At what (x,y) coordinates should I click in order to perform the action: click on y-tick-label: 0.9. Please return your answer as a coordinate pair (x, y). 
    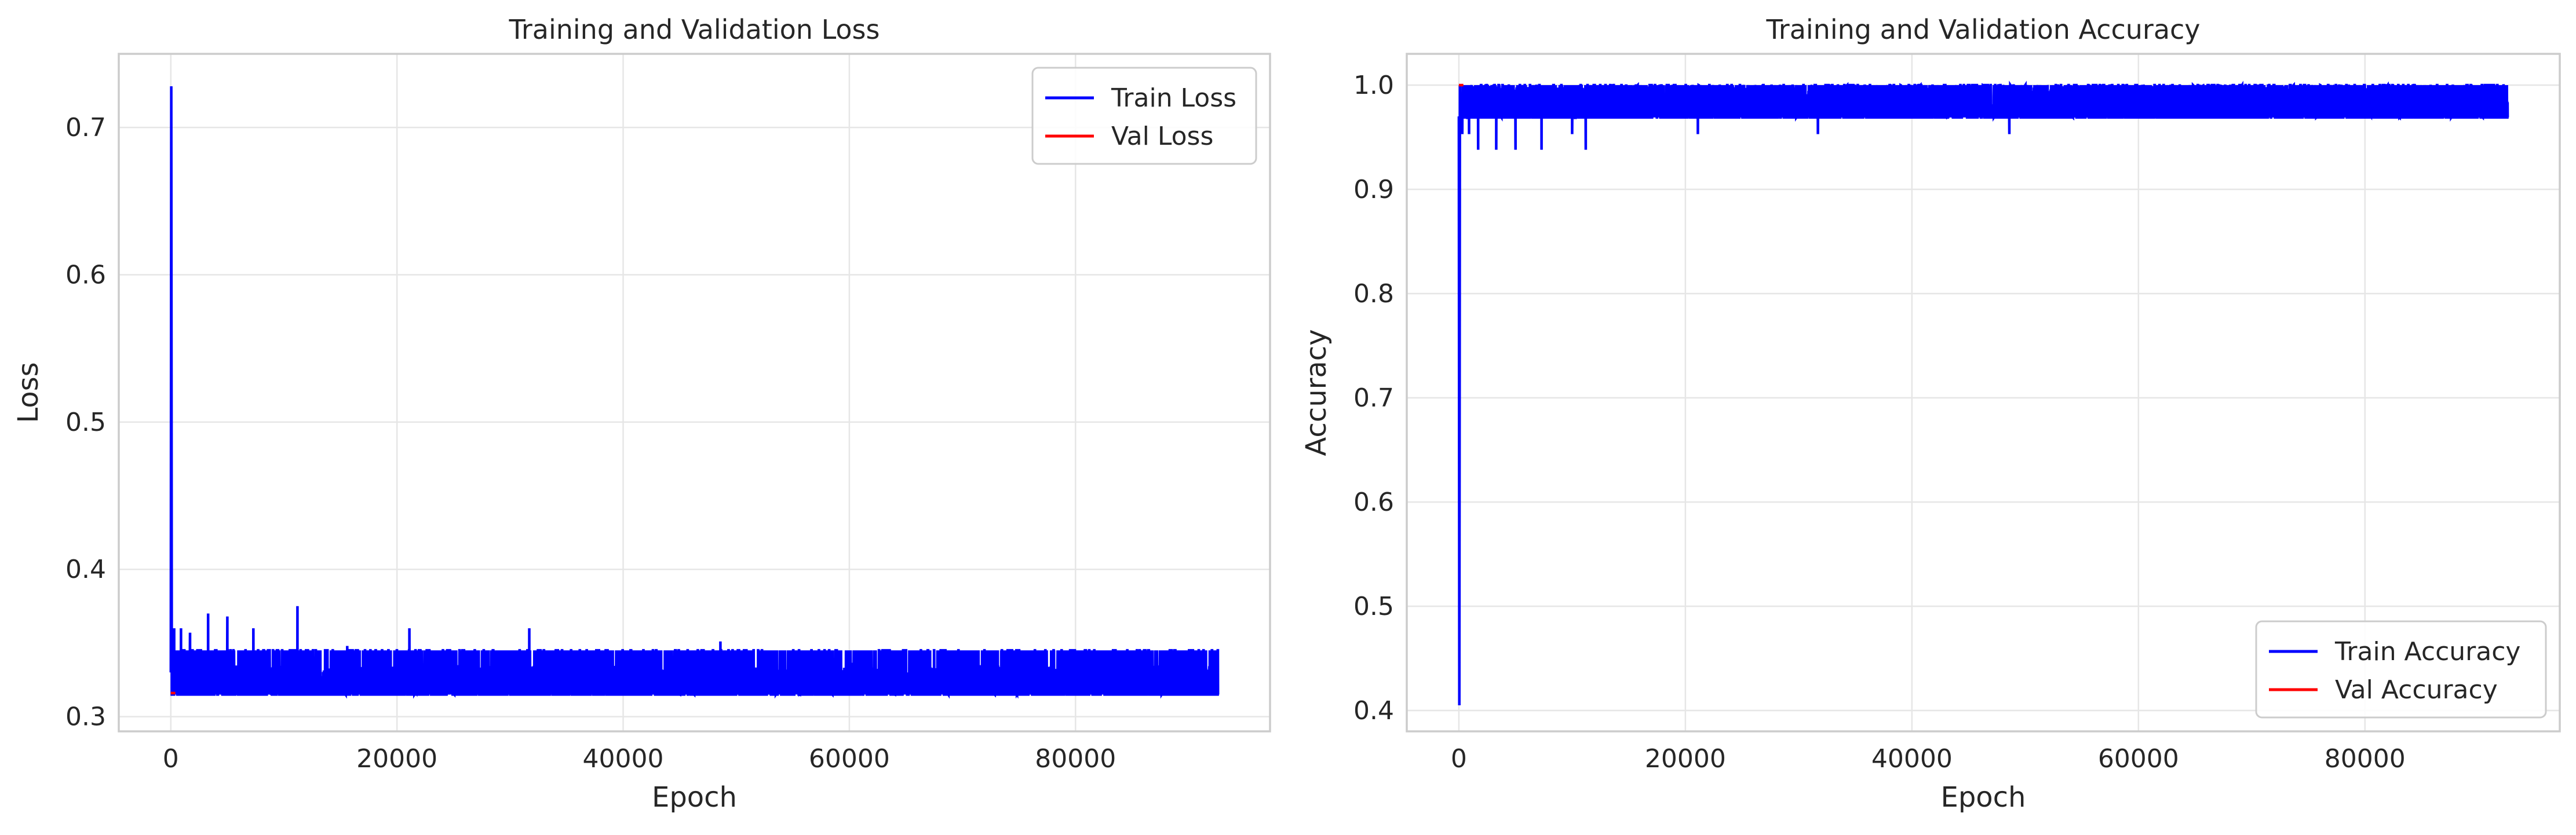
    Looking at the image, I should click on (1373, 189).